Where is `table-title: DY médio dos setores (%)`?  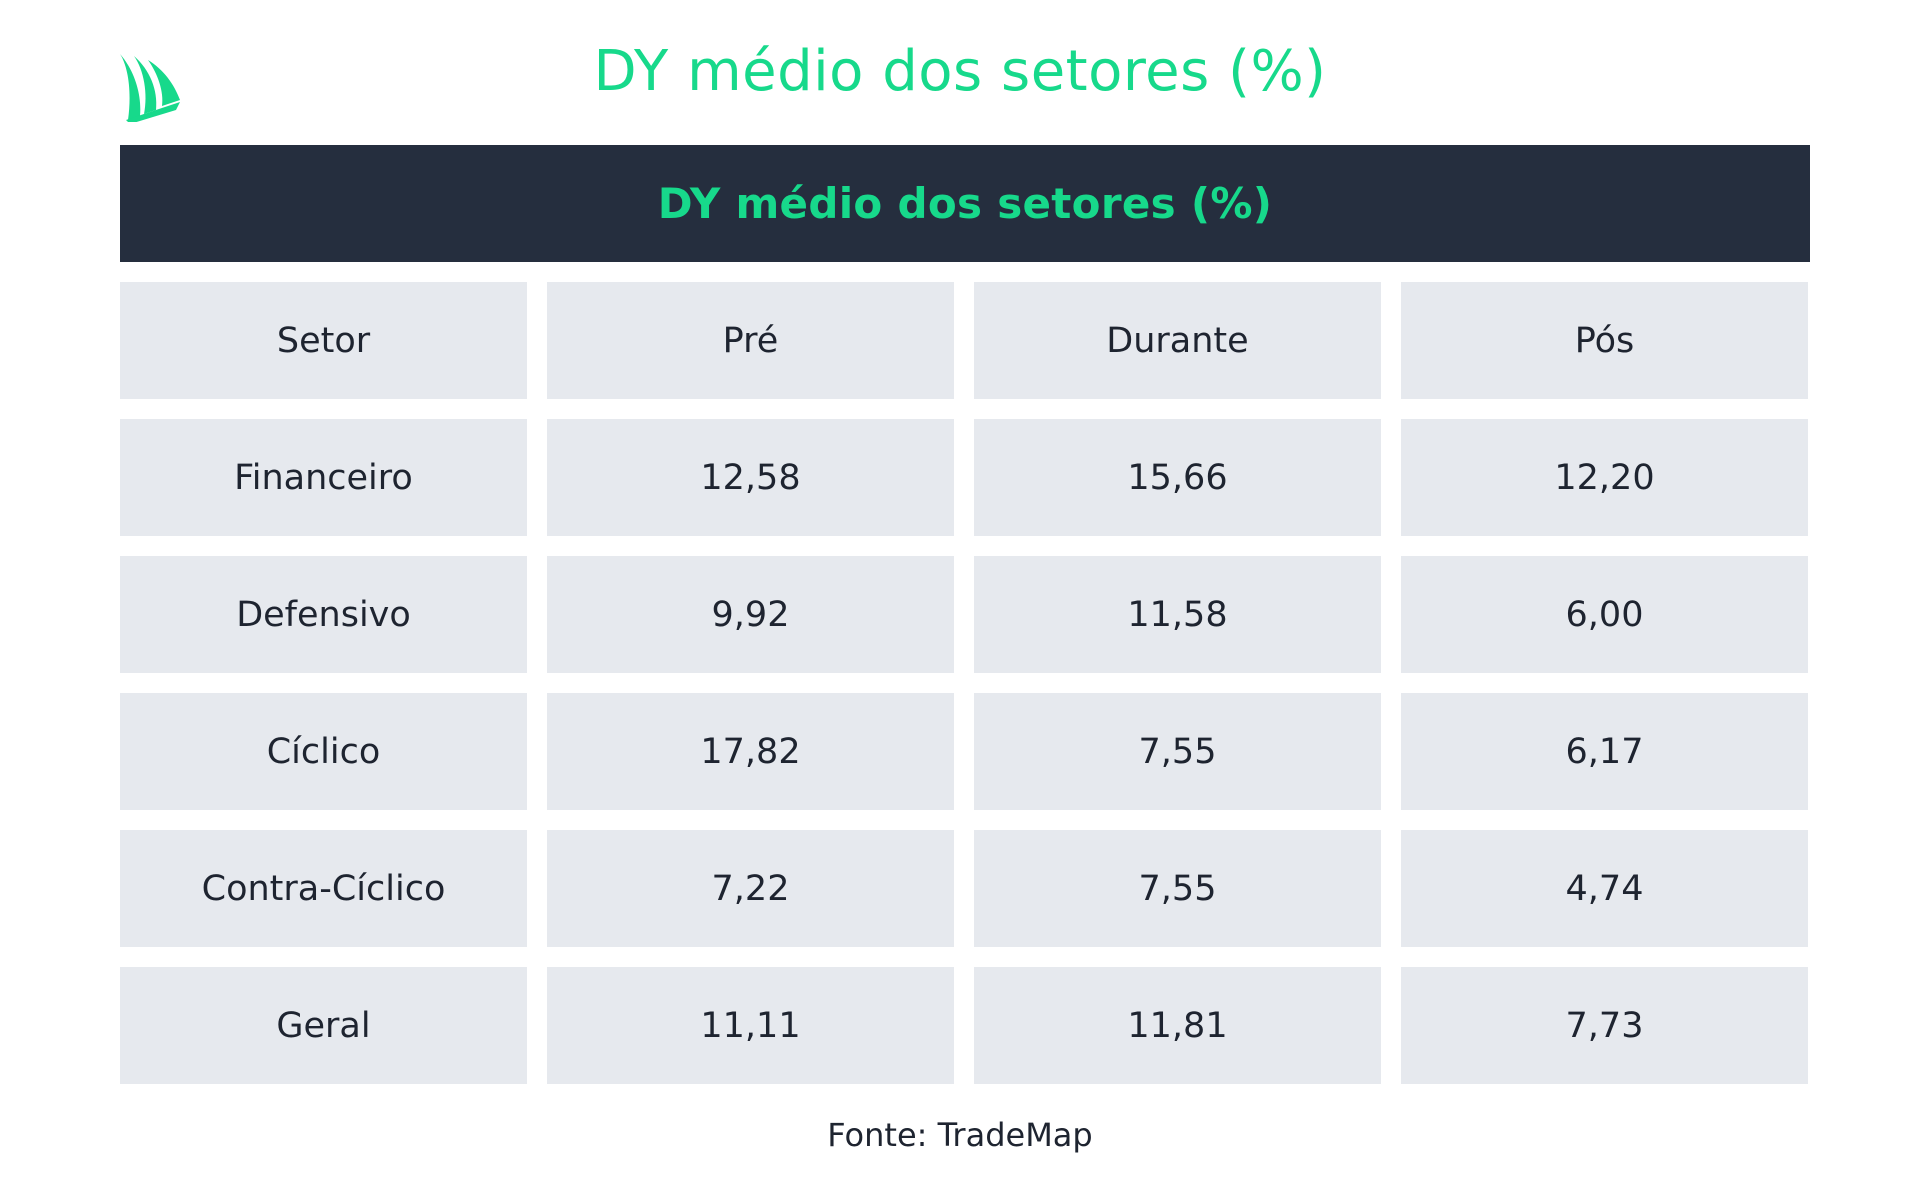 table-title: DY médio dos setores (%) is located at coordinates (965, 203).